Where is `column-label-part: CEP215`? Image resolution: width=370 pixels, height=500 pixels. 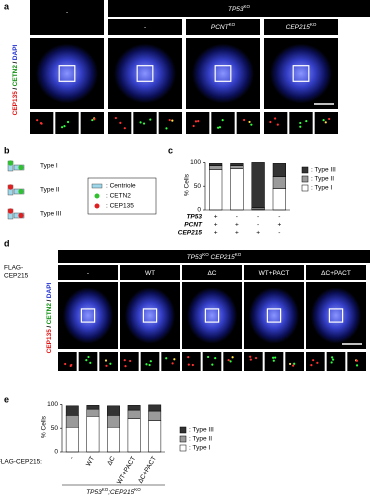 column-label-part: CEP215 is located at coordinates (298, 27).